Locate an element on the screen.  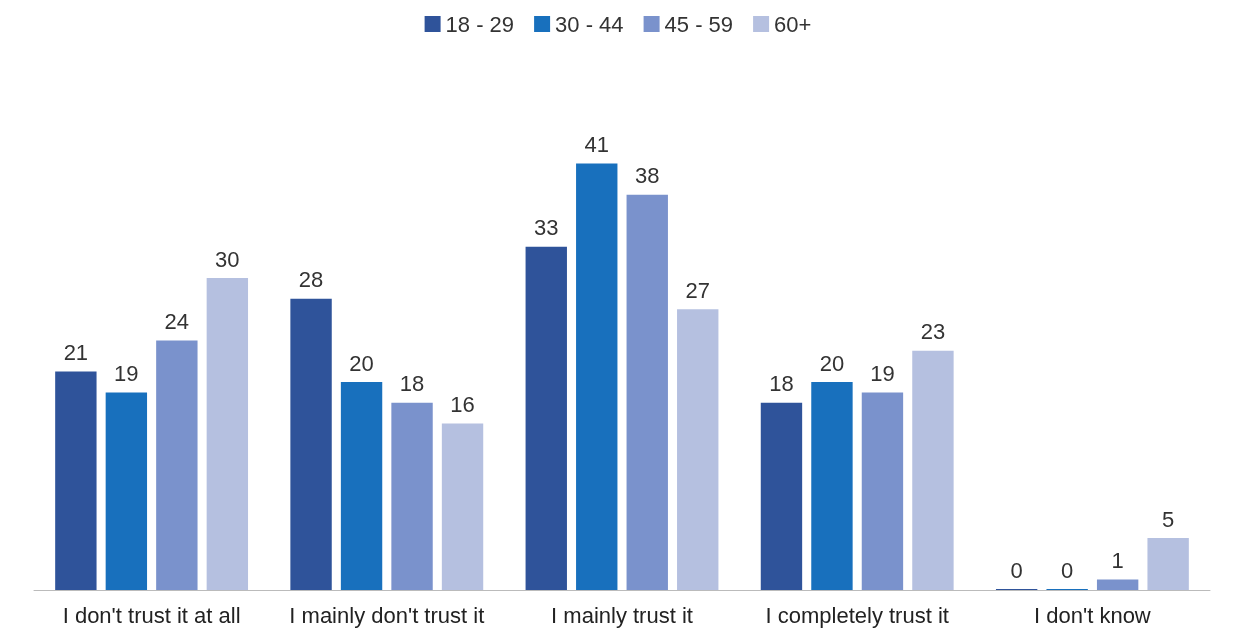
x-tick-label: I mainly don't trust it is located at coordinates (387, 615).